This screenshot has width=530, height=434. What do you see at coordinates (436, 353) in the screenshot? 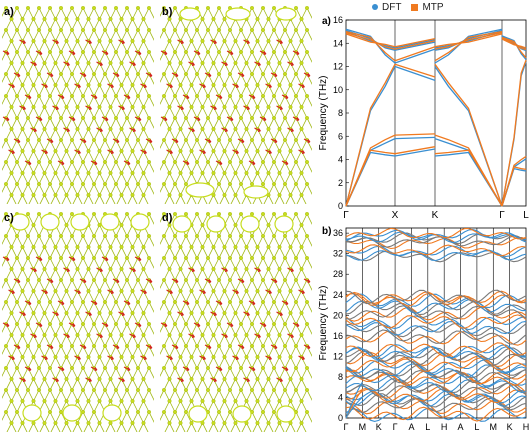
I see `chart-b-band` at bounding box center [436, 353].